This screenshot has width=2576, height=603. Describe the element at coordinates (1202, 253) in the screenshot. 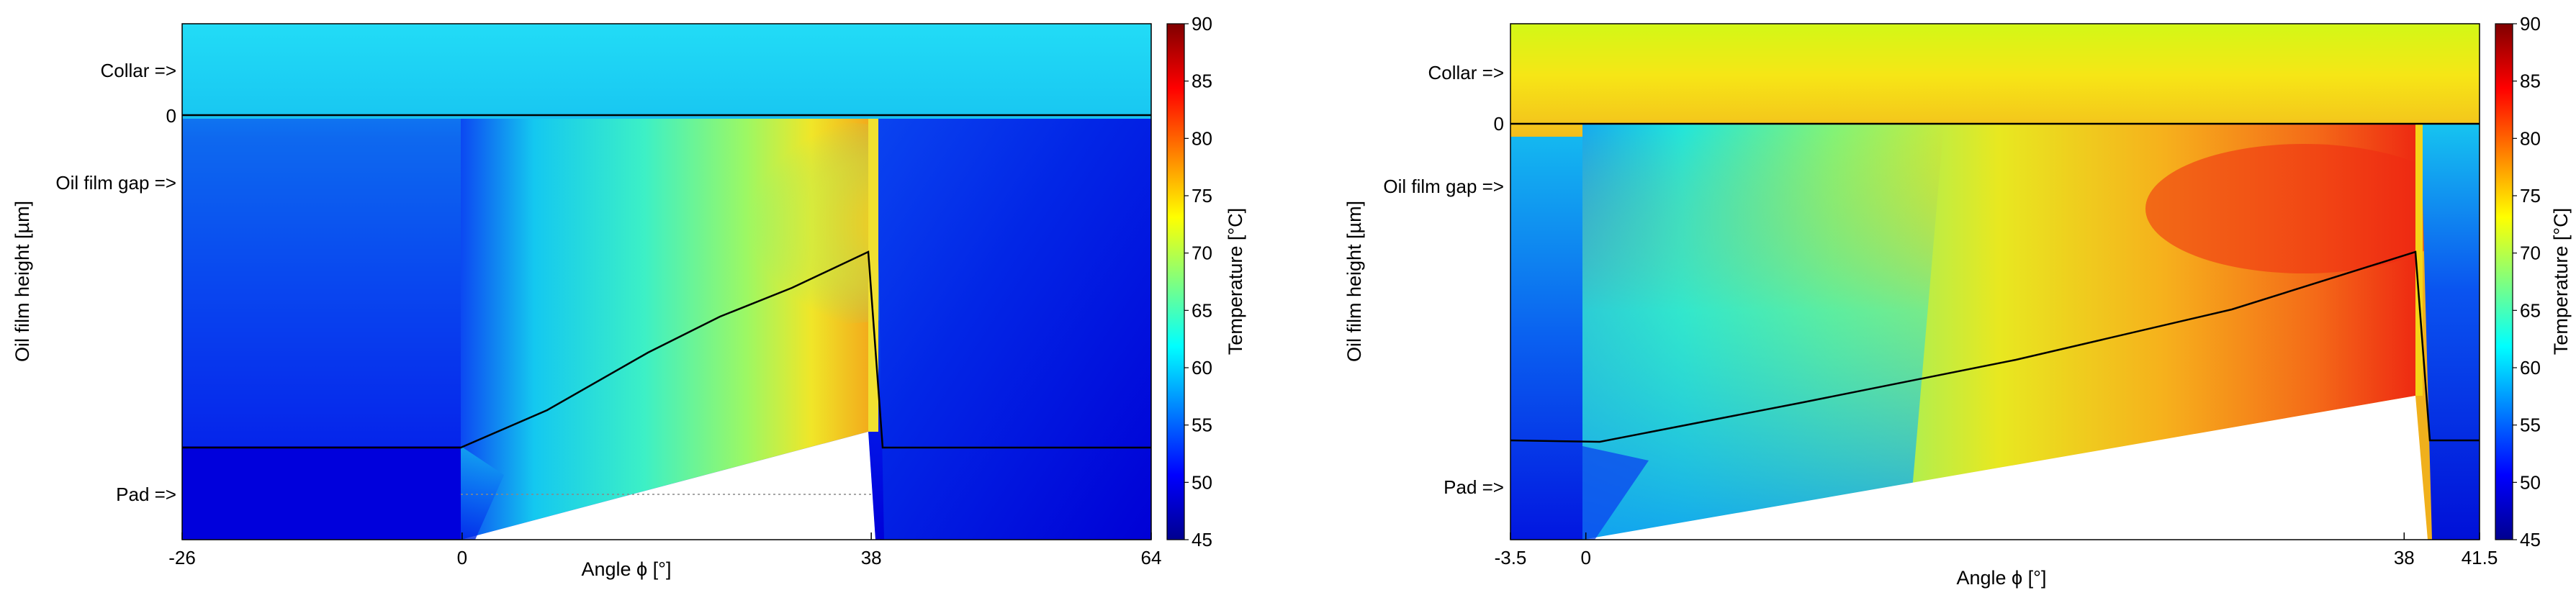

I see `left-colorbar-tick-label: 70` at that location.